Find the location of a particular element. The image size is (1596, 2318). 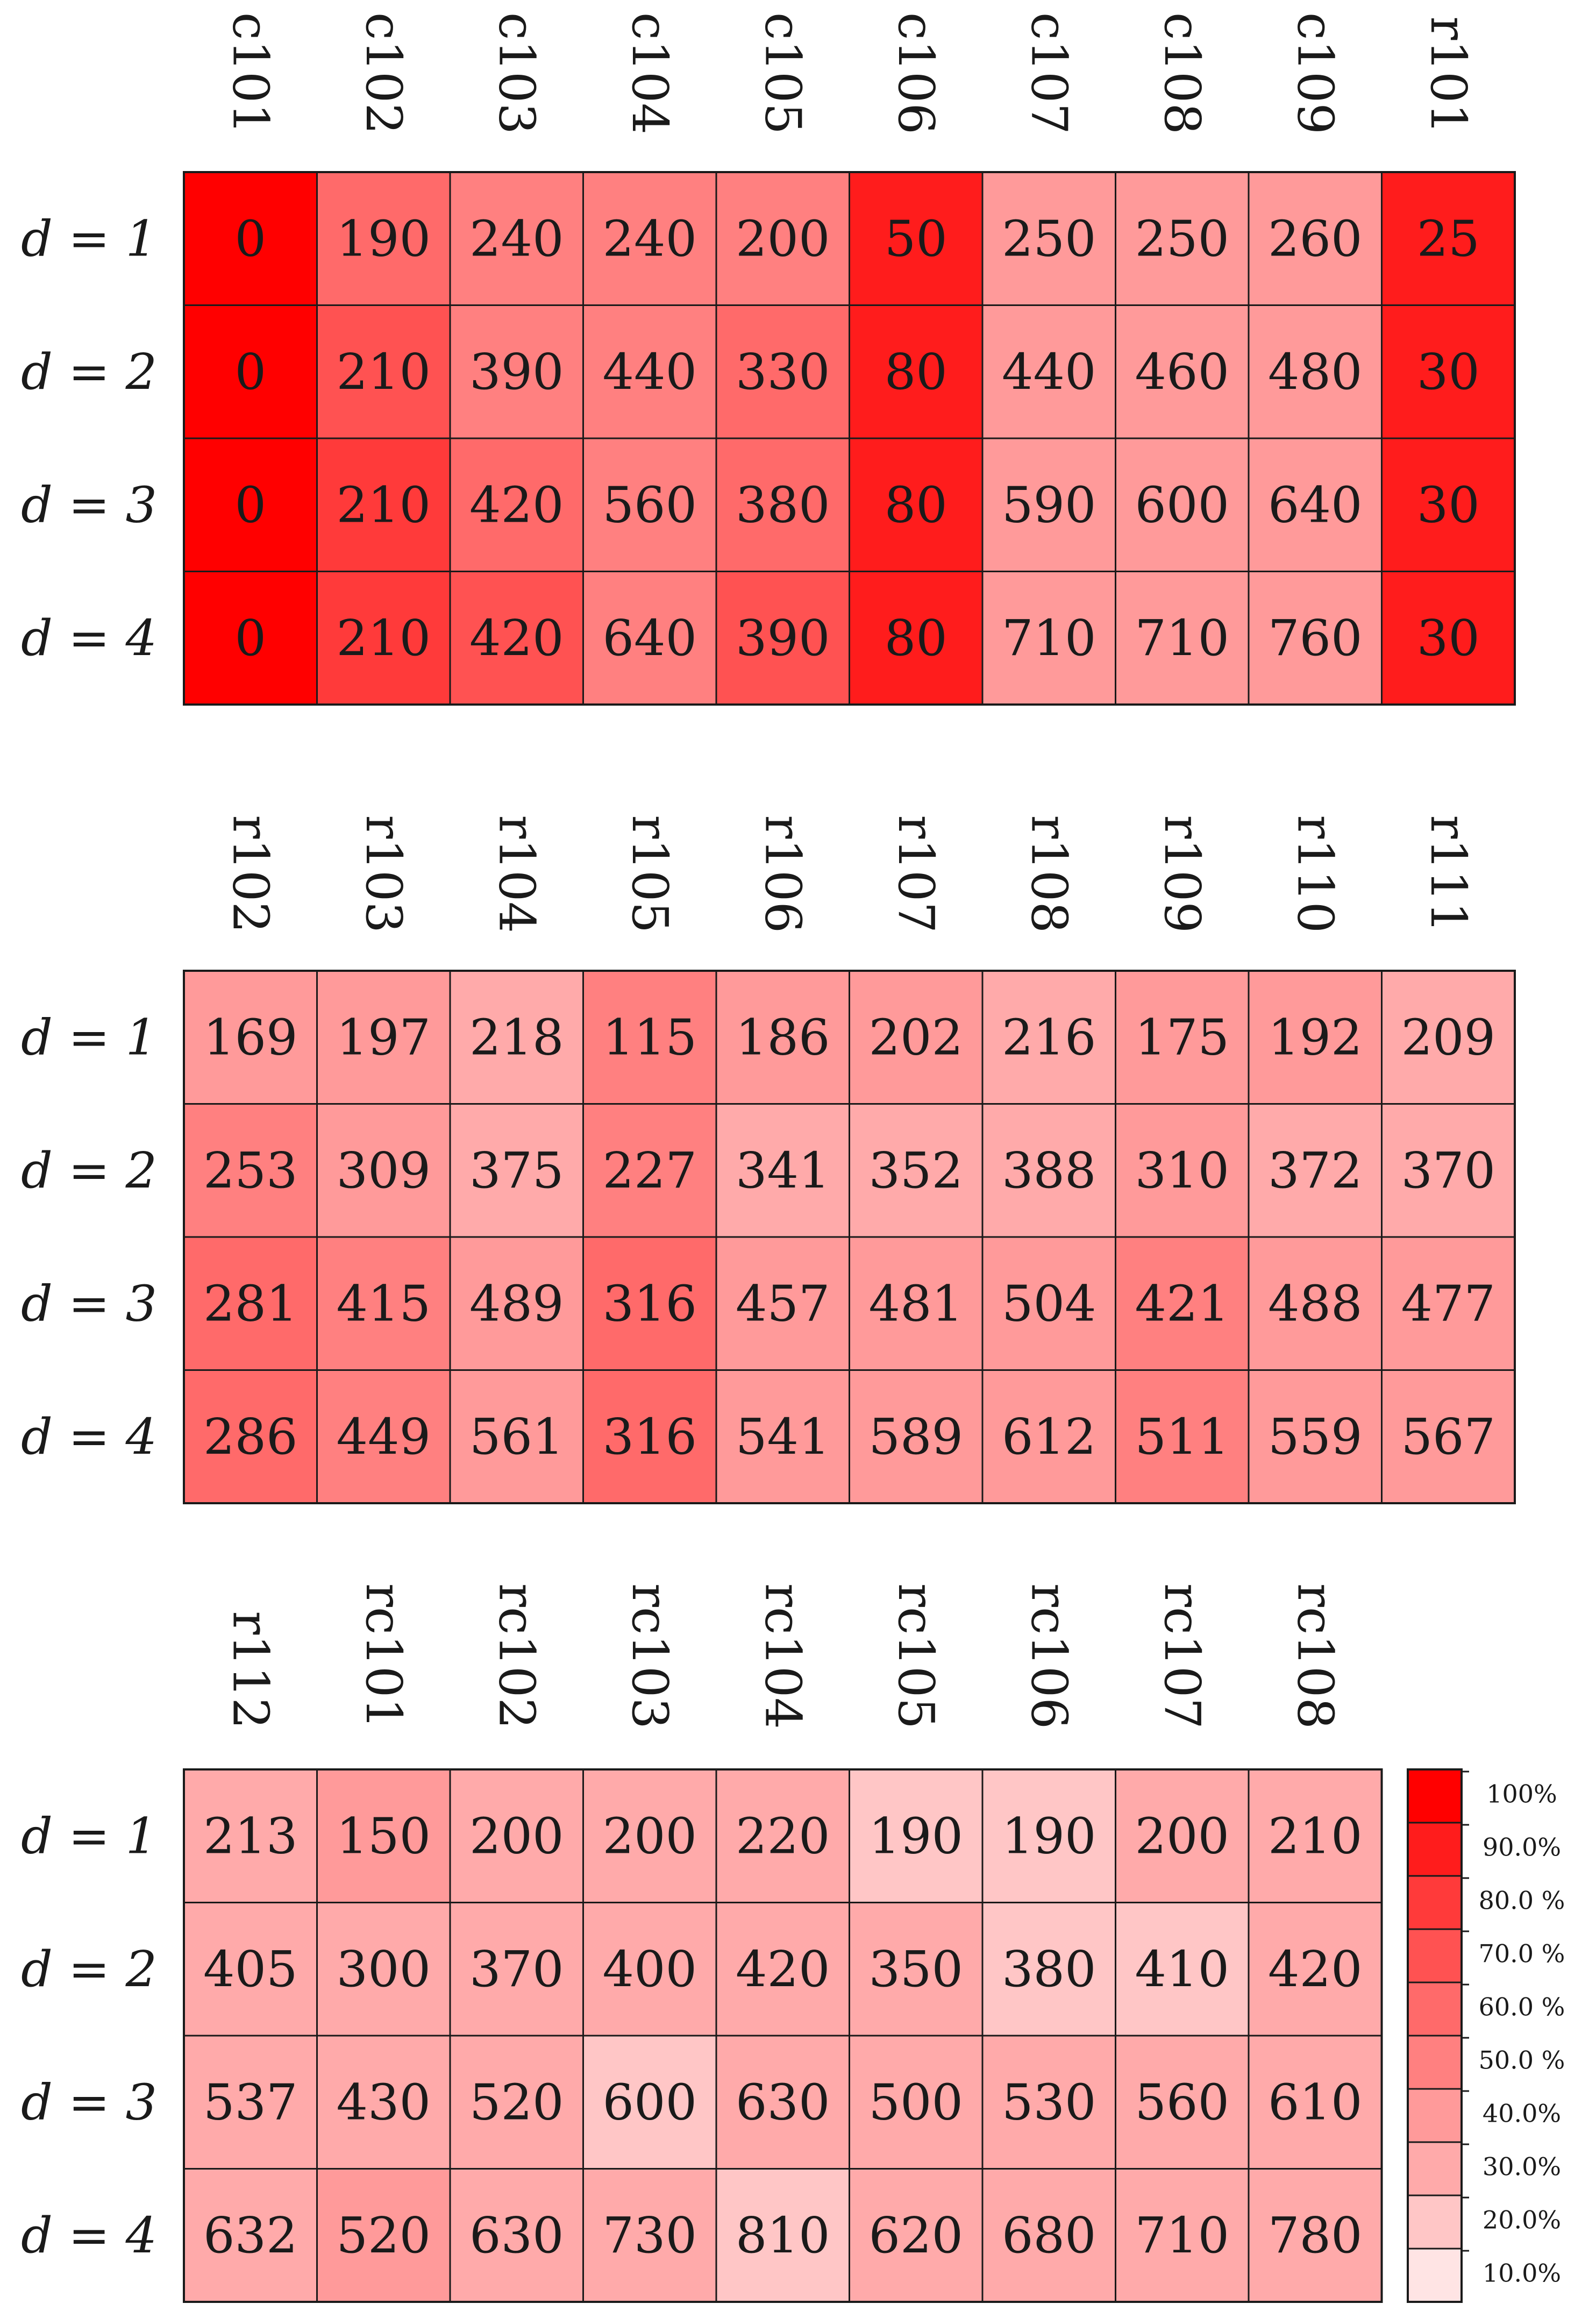

column-label: r101 is located at coordinates (1448, 75).